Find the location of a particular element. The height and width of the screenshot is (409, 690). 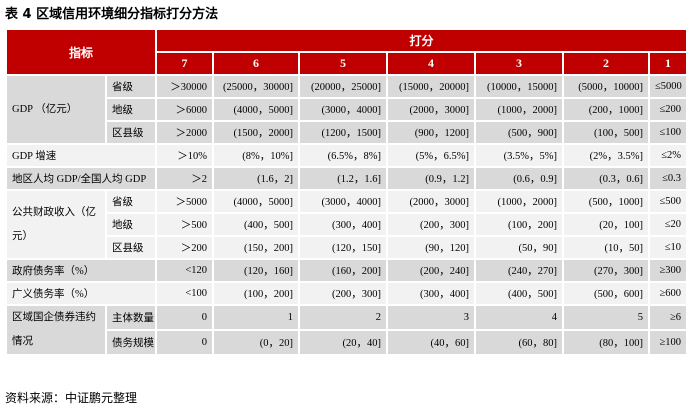

score-cell: ＞30000 is located at coordinates (185, 86).